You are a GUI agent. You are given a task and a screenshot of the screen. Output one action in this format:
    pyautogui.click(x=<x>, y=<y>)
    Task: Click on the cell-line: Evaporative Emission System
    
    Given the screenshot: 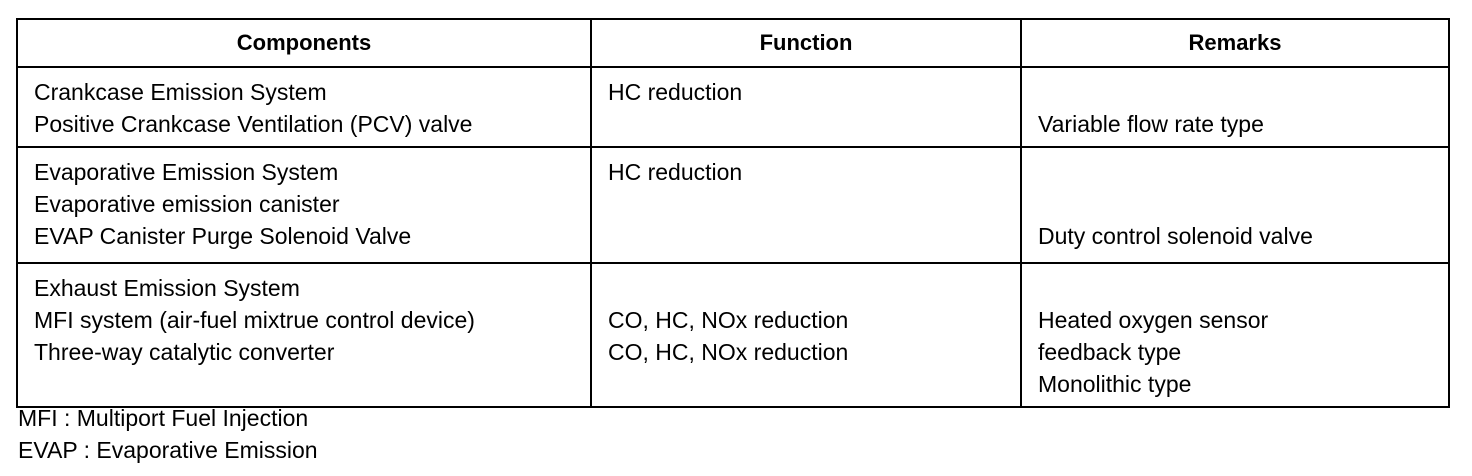 What is the action you would take?
    pyautogui.click(x=186, y=172)
    